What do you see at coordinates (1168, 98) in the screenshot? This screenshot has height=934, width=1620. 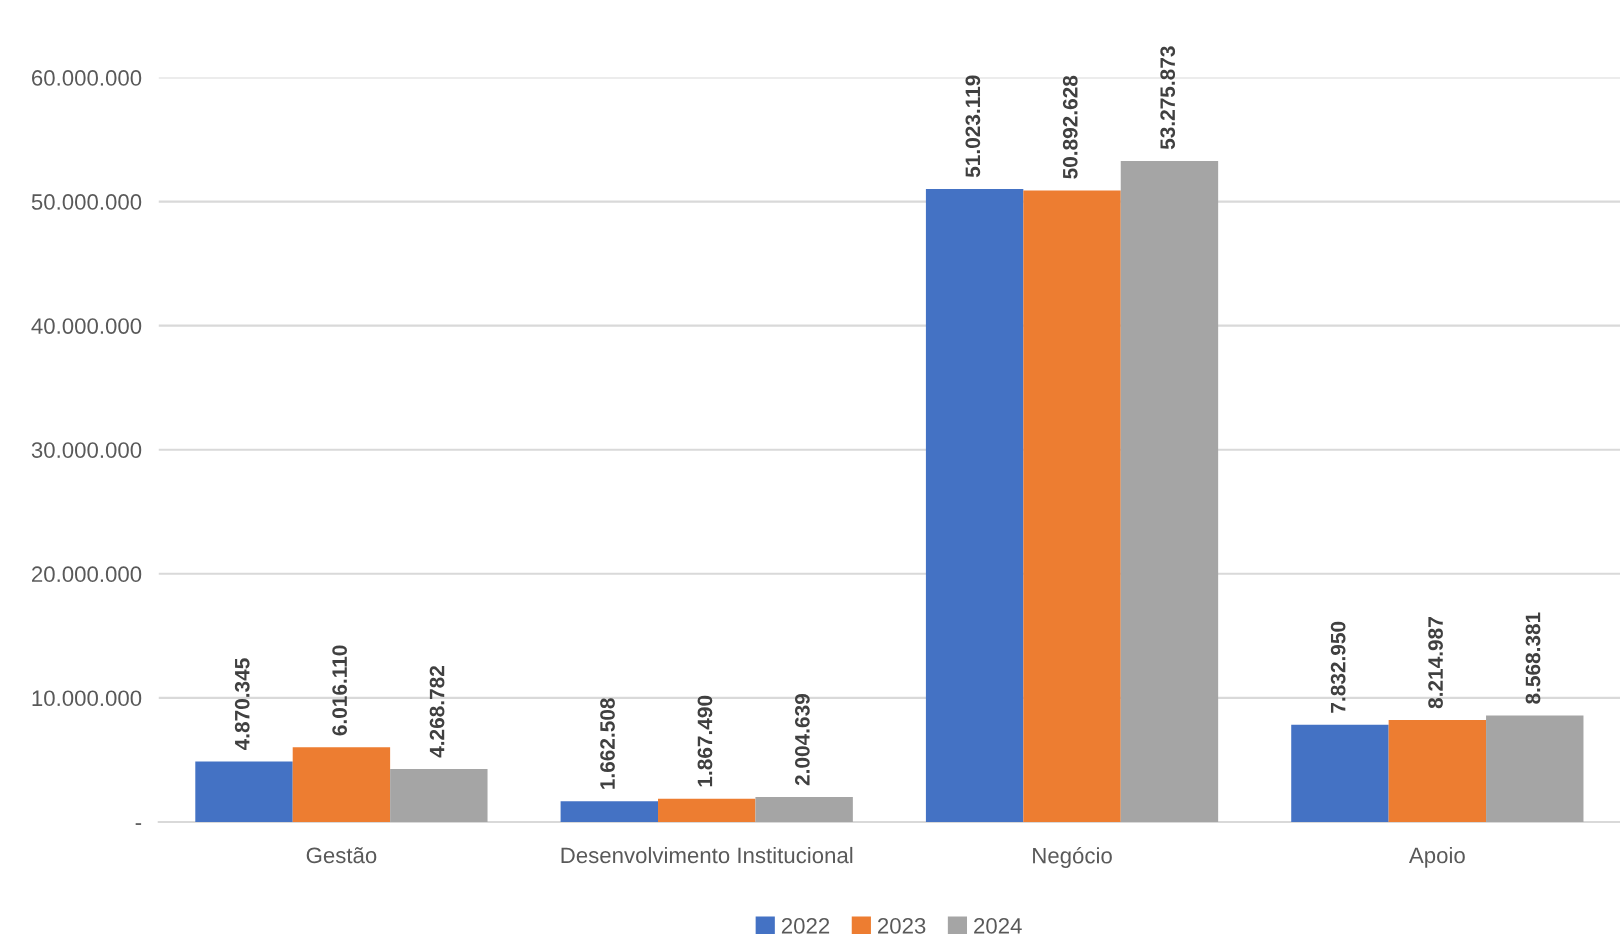 I see `data-label: 53.275.873` at bounding box center [1168, 98].